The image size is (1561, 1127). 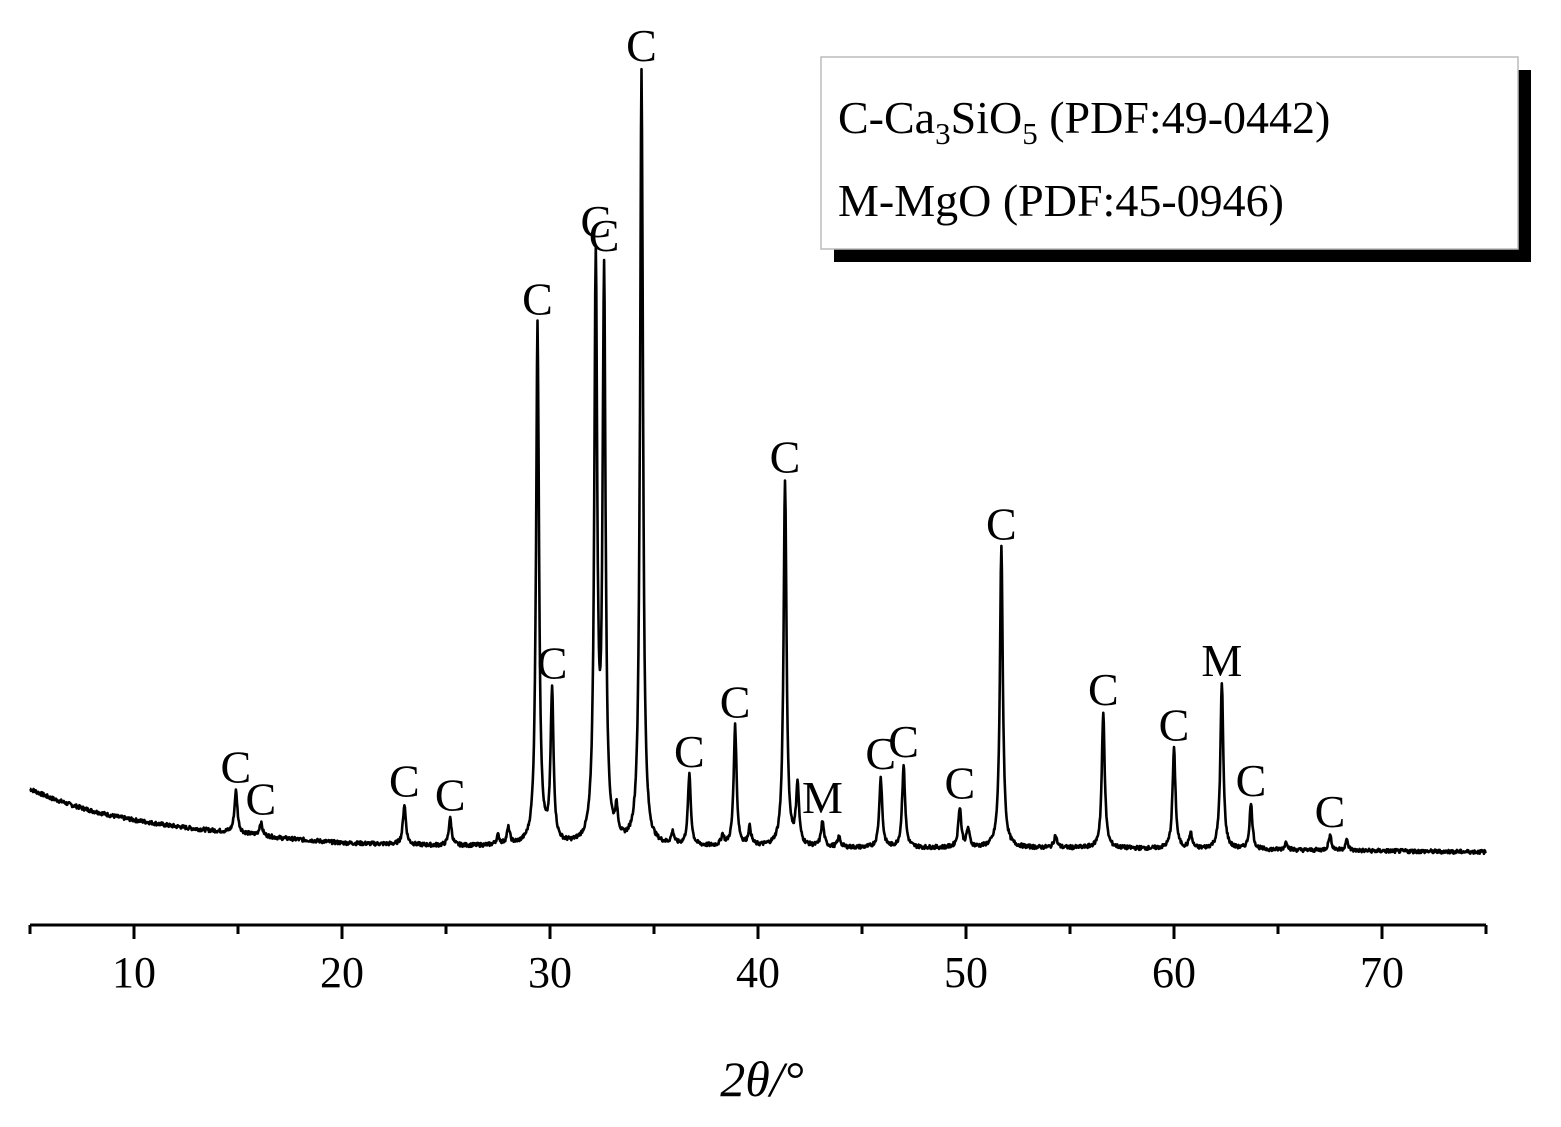 I want to click on x-tick-label-60: 60, so click(x=1174, y=972).